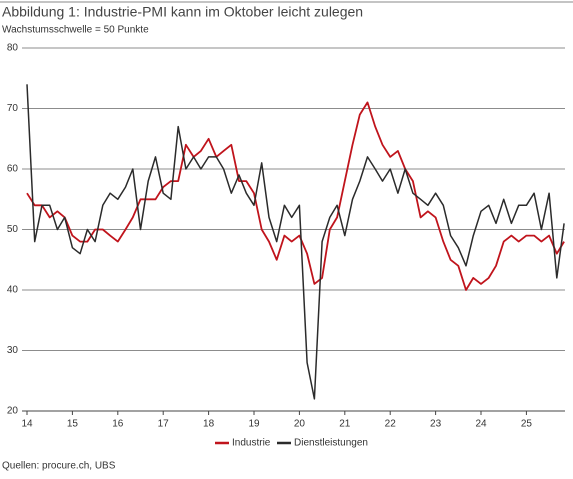  What do you see at coordinates (209, 424) in the screenshot?
I see `x-tick-label: 18` at bounding box center [209, 424].